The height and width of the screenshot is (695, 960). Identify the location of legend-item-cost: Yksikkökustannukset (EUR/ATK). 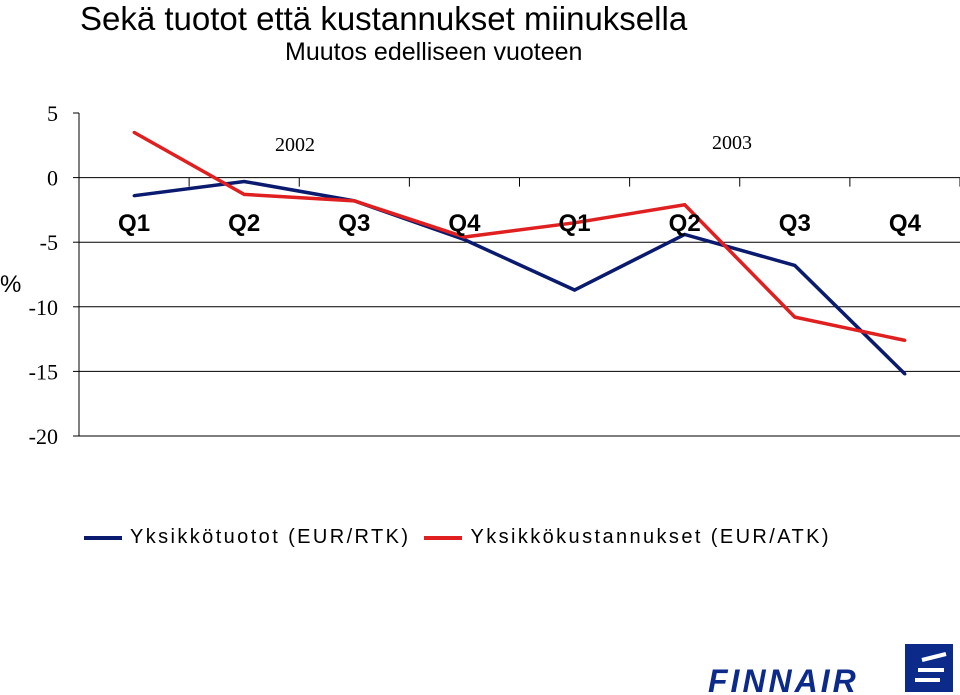
(627, 537).